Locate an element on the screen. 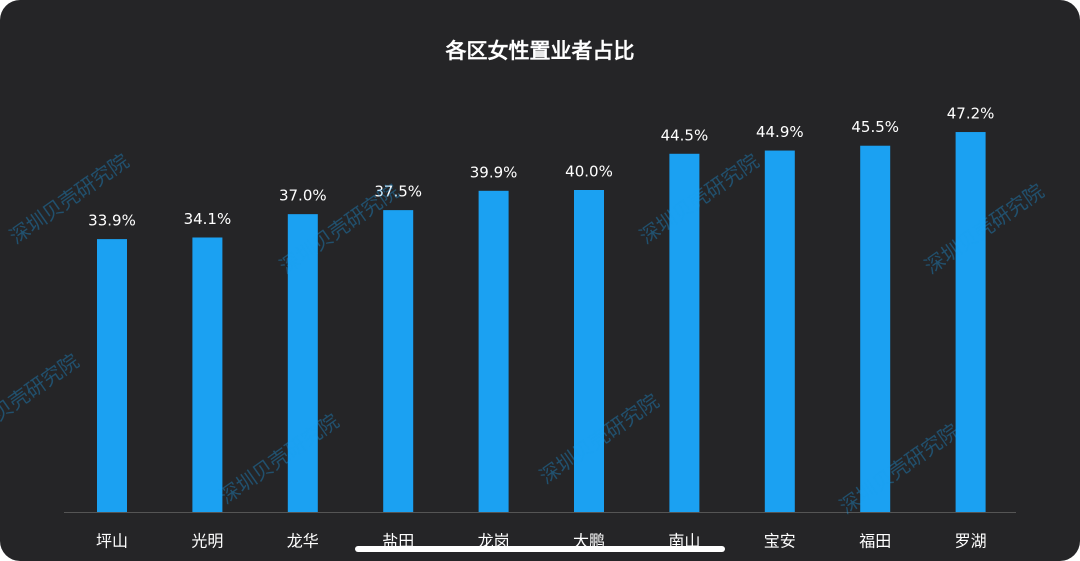 The height and width of the screenshot is (561, 1080). x-tick-label: 大鹏 is located at coordinates (589, 541).